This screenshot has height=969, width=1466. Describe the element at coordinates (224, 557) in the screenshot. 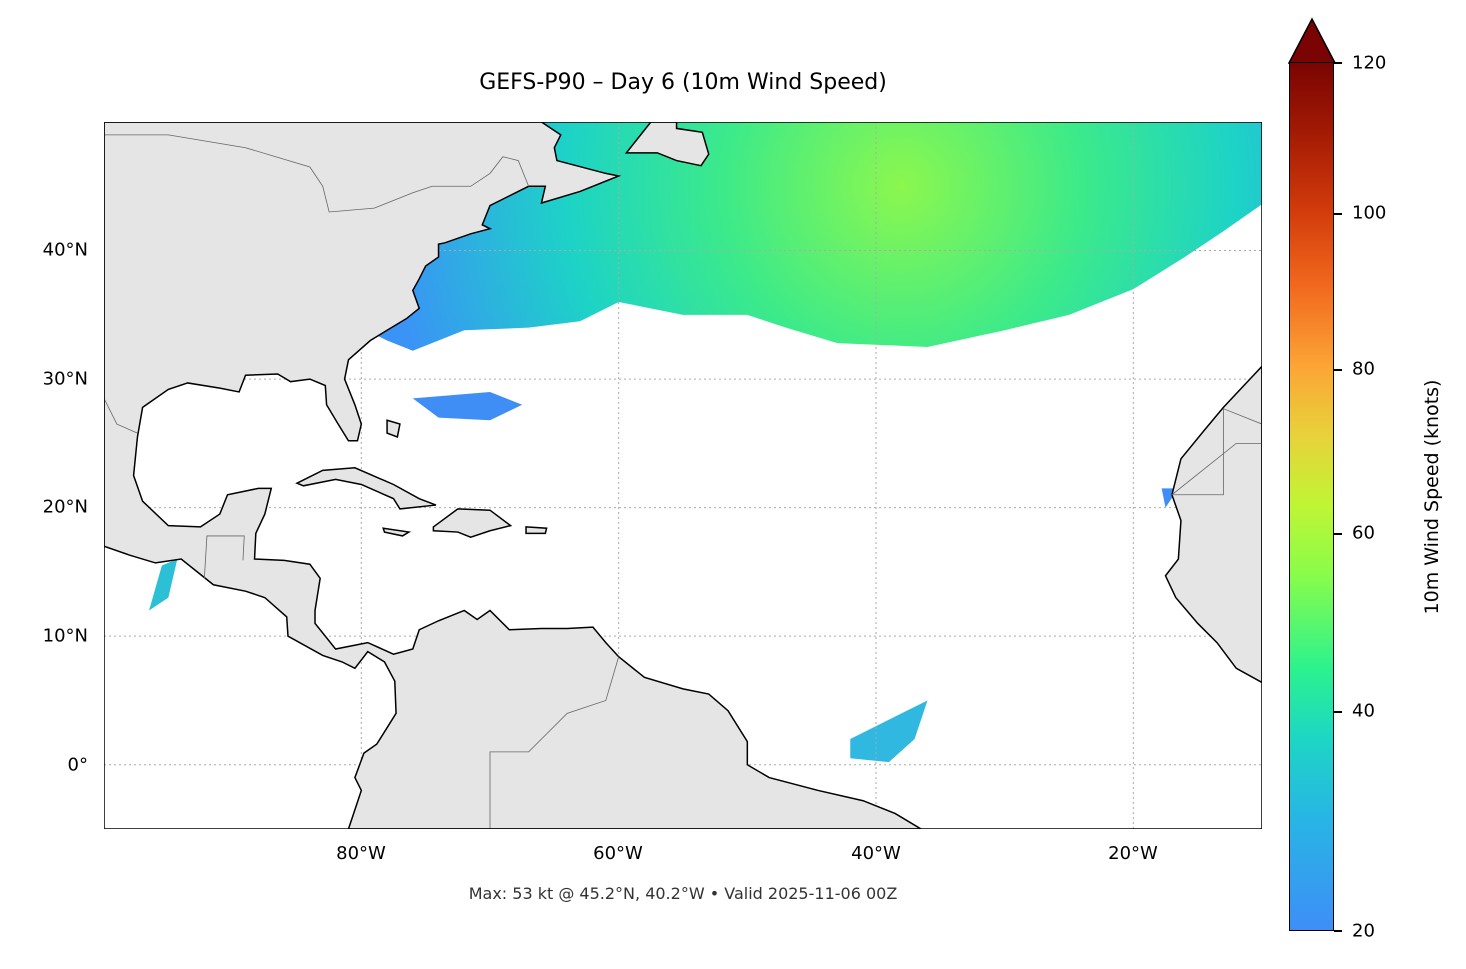

I see `border-guatemala` at that location.